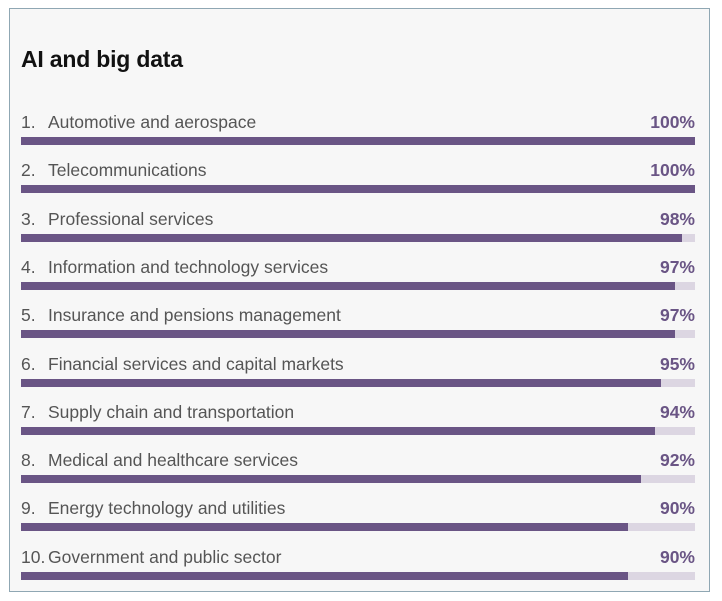 This screenshot has width=722, height=601. I want to click on bar-row: 8. Medical and healthcare services 92%, so click(358, 467).